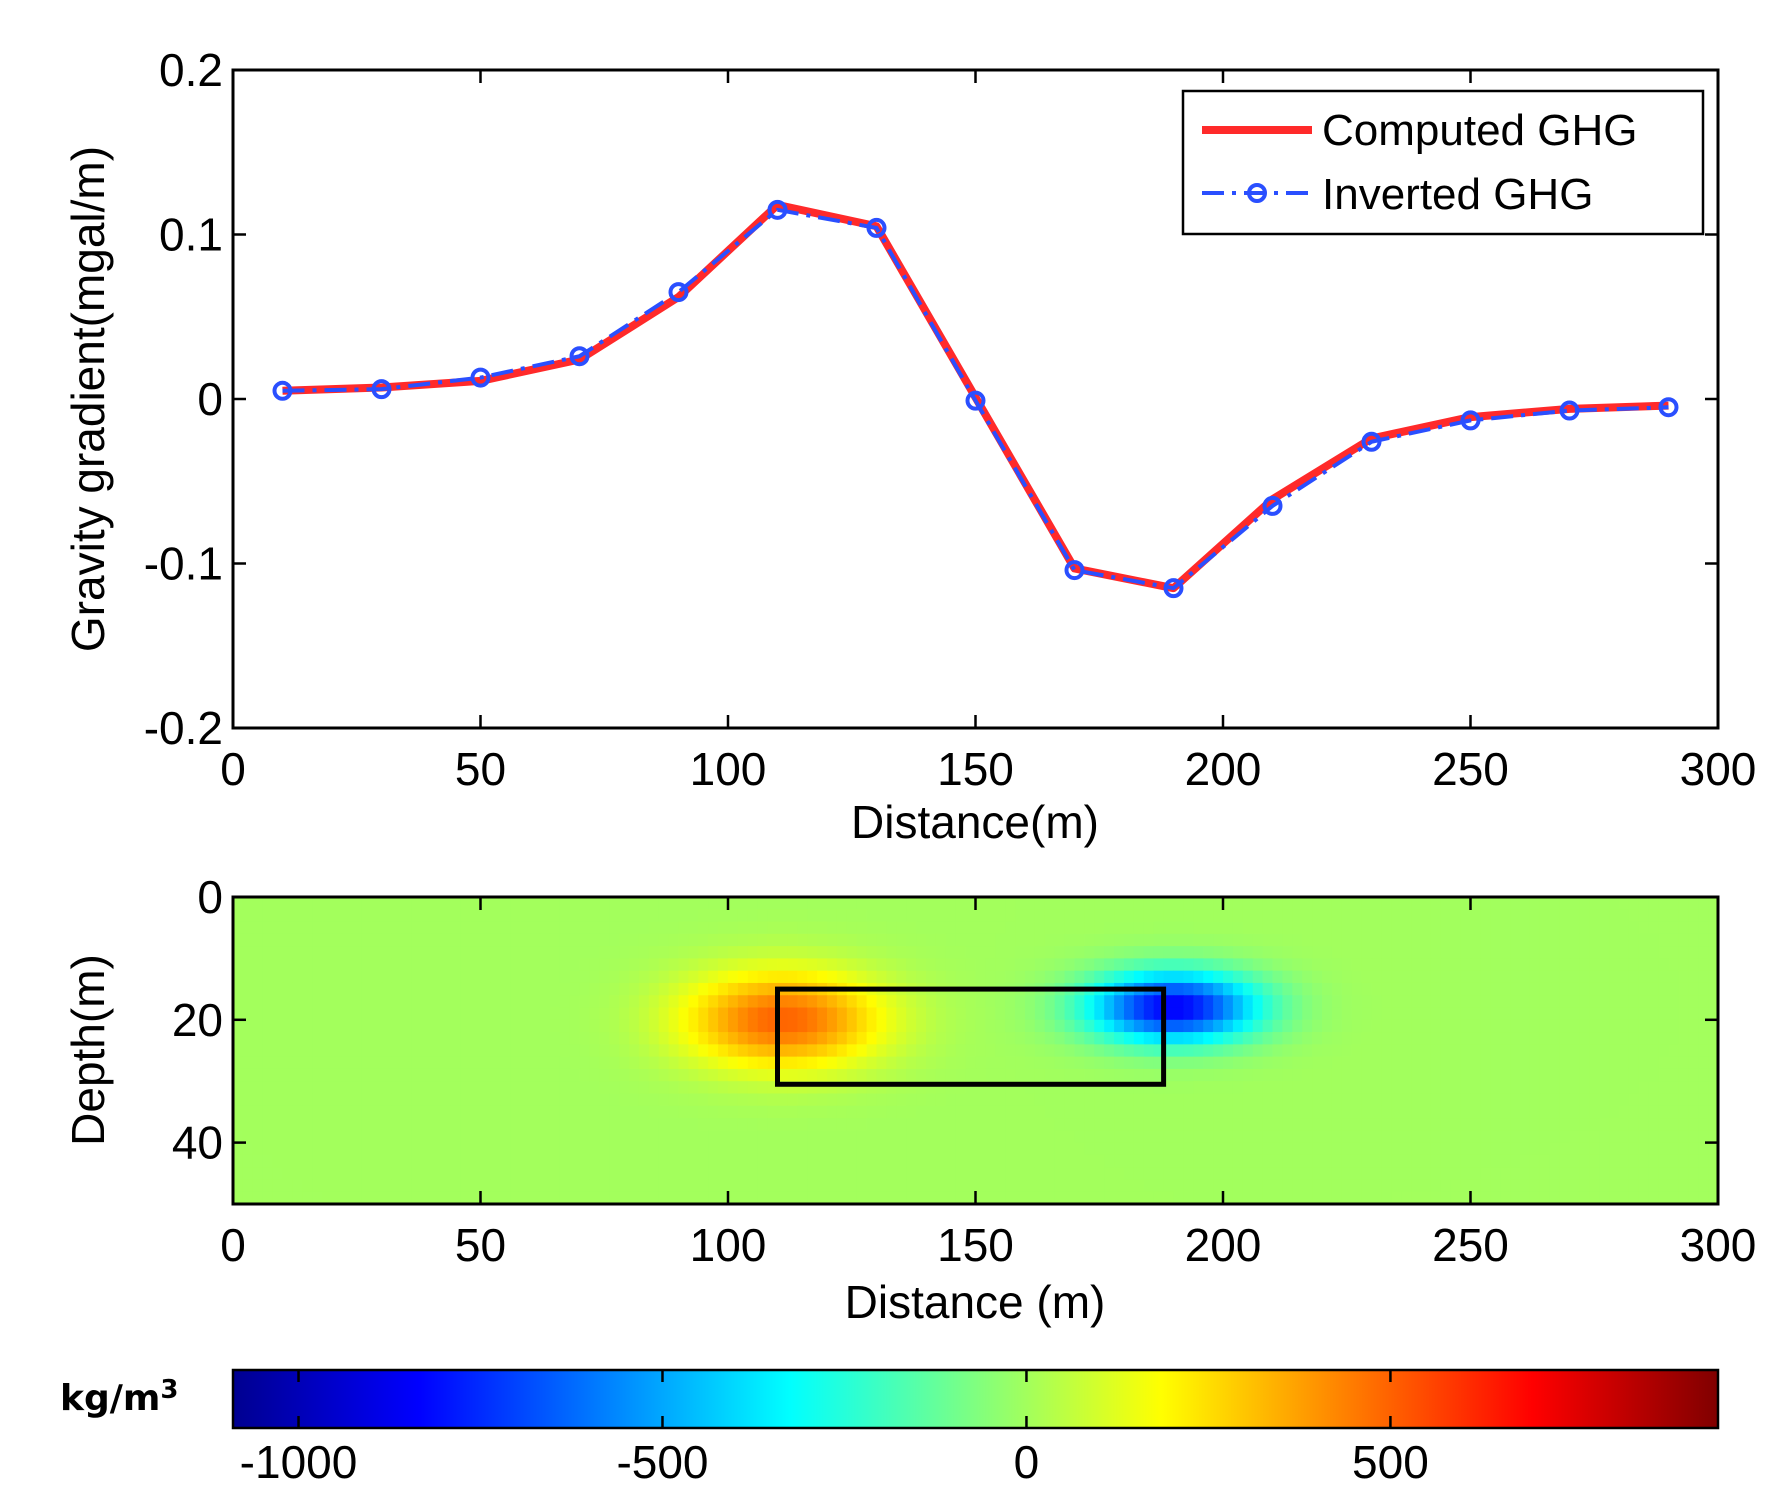 Image resolution: width=1772 pixels, height=1487 pixels. I want to click on legend: Computed GHG Inverted GHG, so click(1443, 162).